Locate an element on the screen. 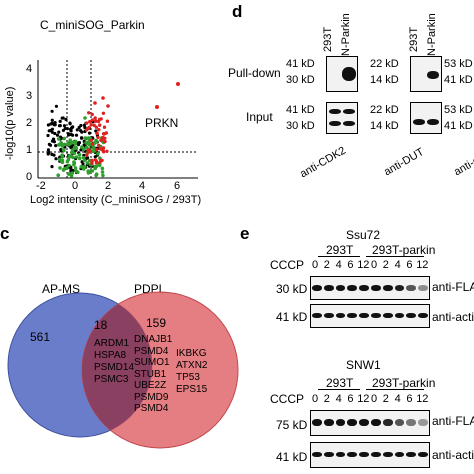 The image size is (474, 474). group-underline is located at coordinates (339, 256).